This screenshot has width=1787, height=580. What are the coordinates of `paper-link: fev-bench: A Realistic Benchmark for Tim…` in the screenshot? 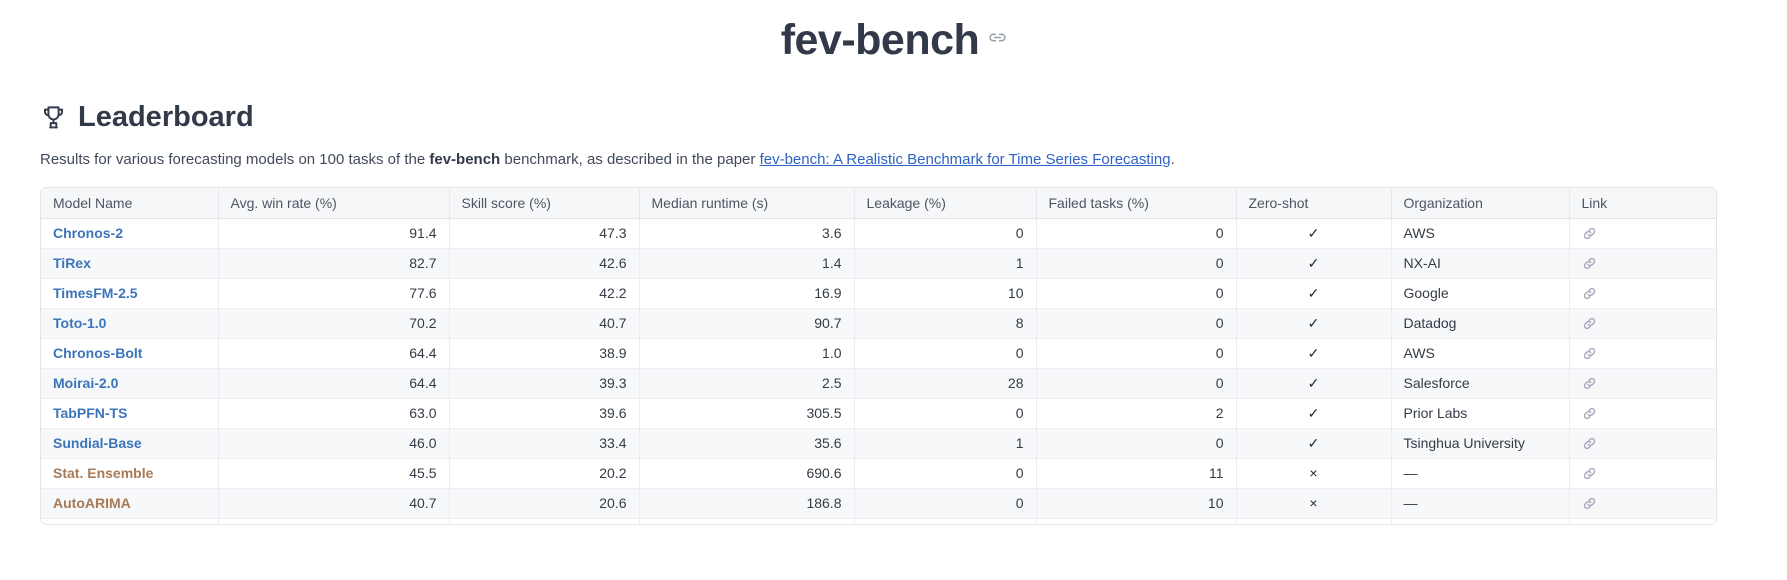 It's located at (965, 159).